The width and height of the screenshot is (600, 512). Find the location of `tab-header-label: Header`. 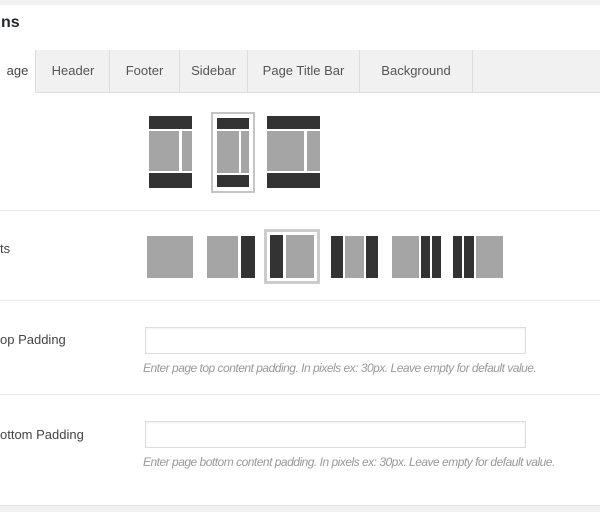

tab-header-label: Header is located at coordinates (73, 70).